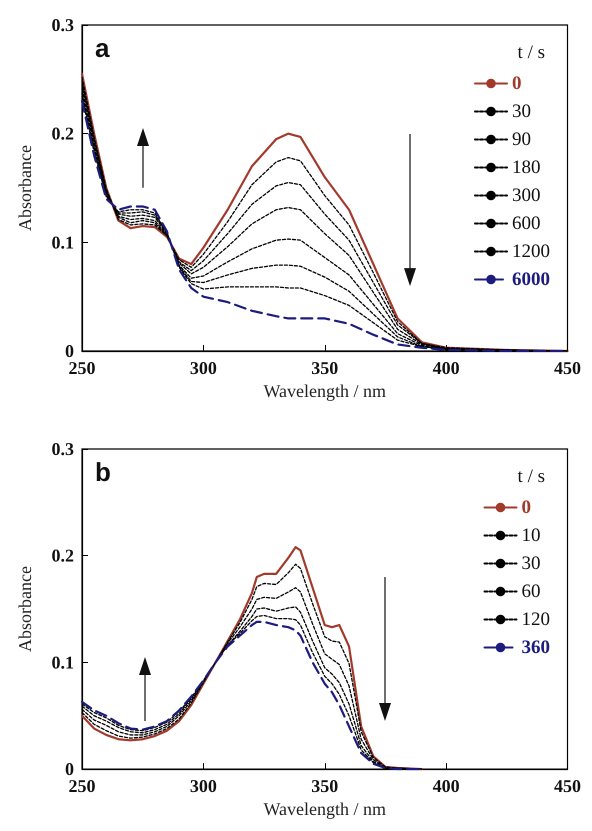  I want to click on legend-label: 6000, so click(531, 279).